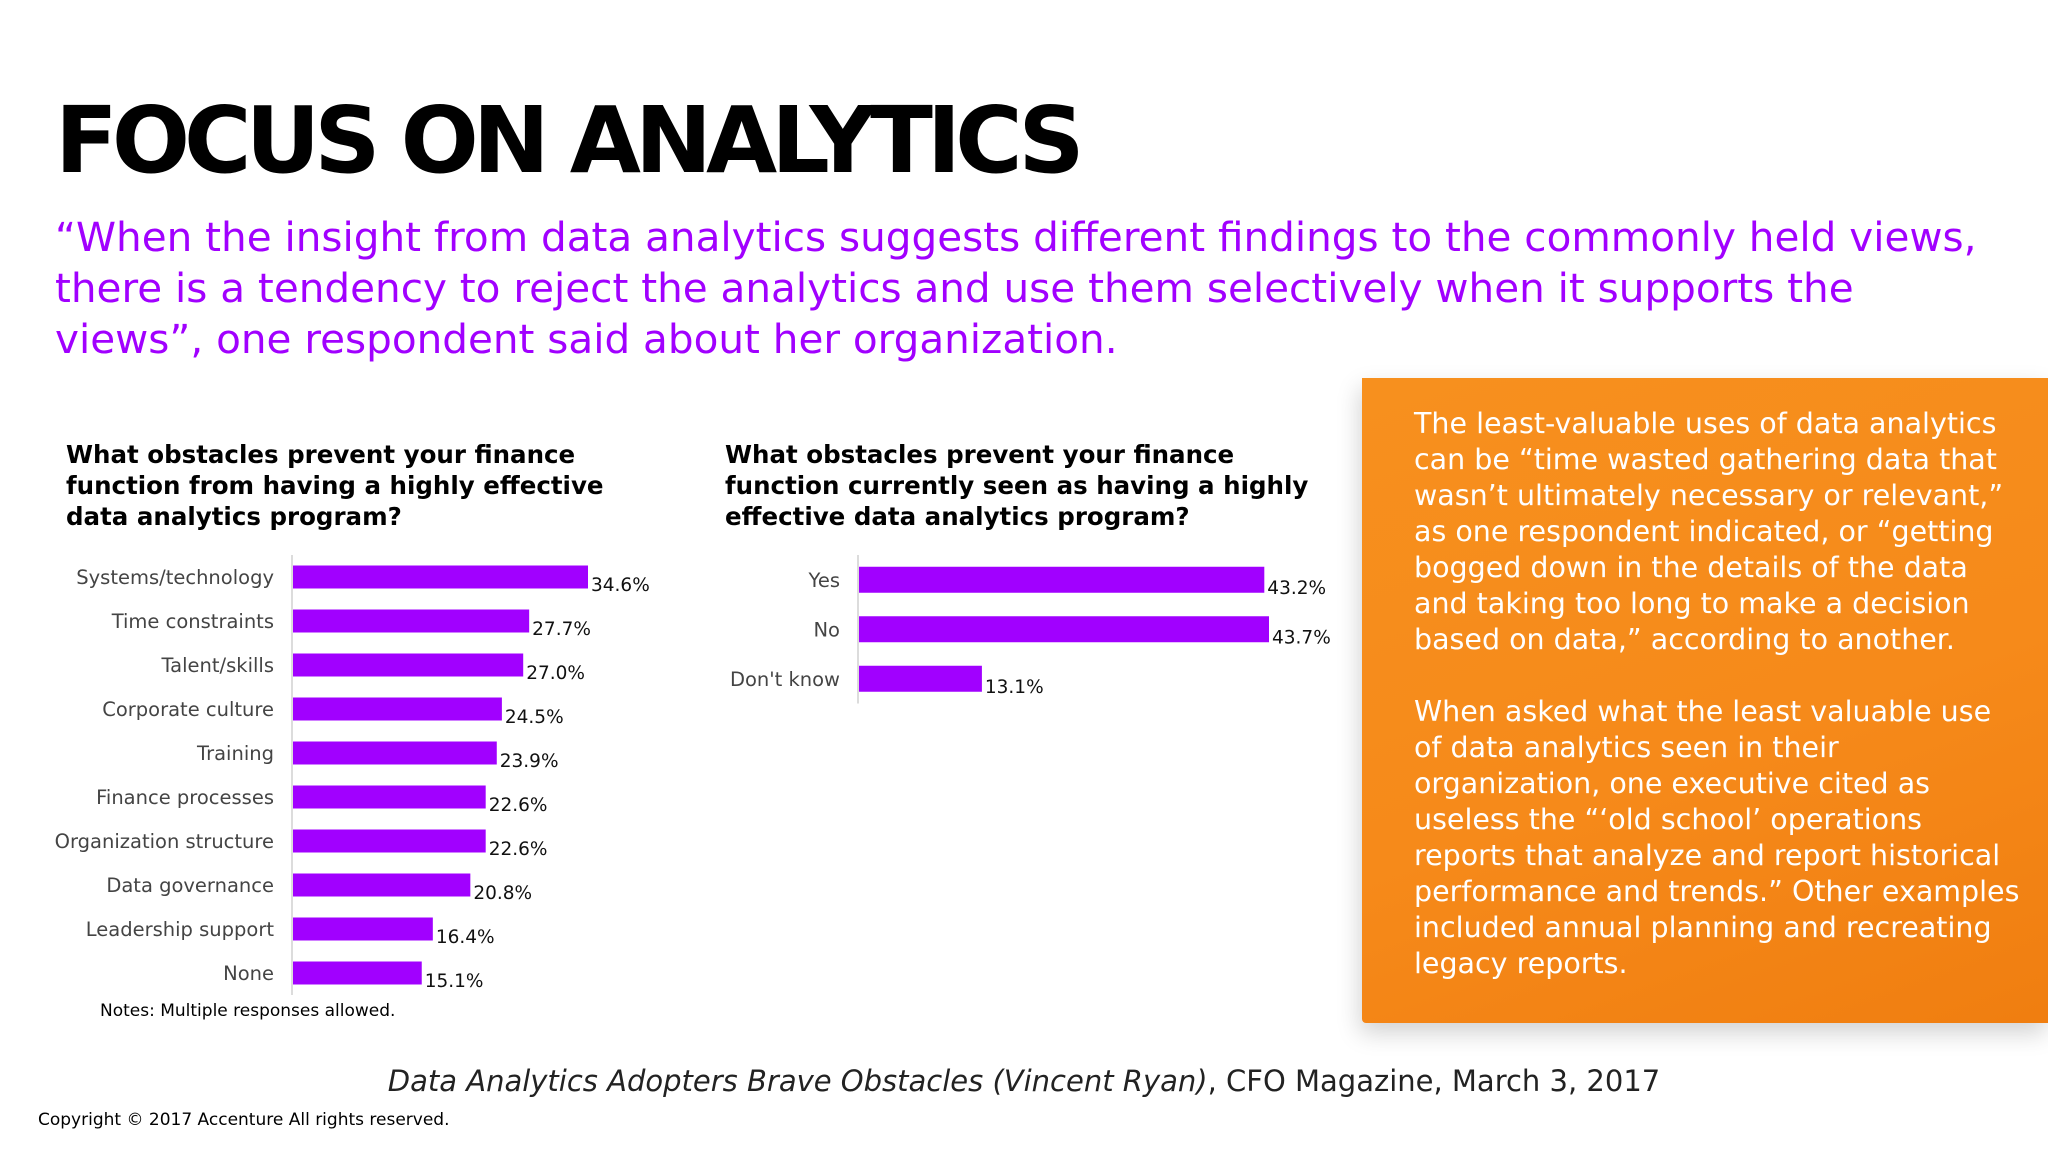  Describe the element at coordinates (188, 709) in the screenshot. I see `category-label: Corporate culture` at that location.